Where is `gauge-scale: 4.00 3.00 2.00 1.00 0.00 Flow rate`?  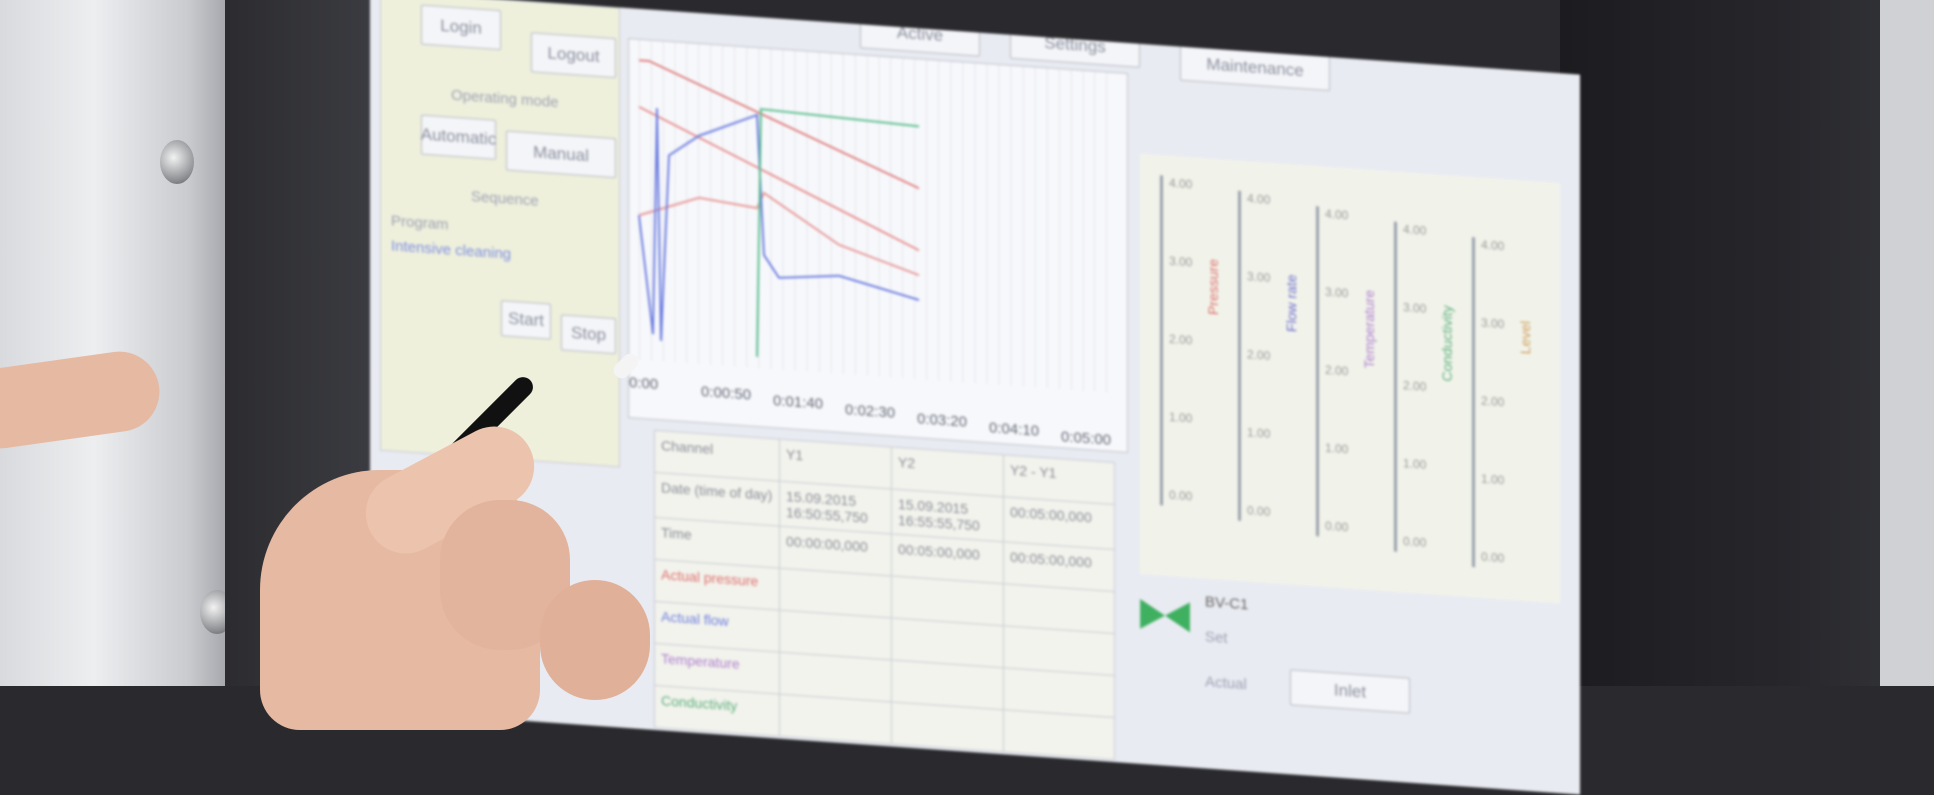 gauge-scale: 4.00 3.00 2.00 1.00 0.00 Flow rate is located at coordinates (1268, 356).